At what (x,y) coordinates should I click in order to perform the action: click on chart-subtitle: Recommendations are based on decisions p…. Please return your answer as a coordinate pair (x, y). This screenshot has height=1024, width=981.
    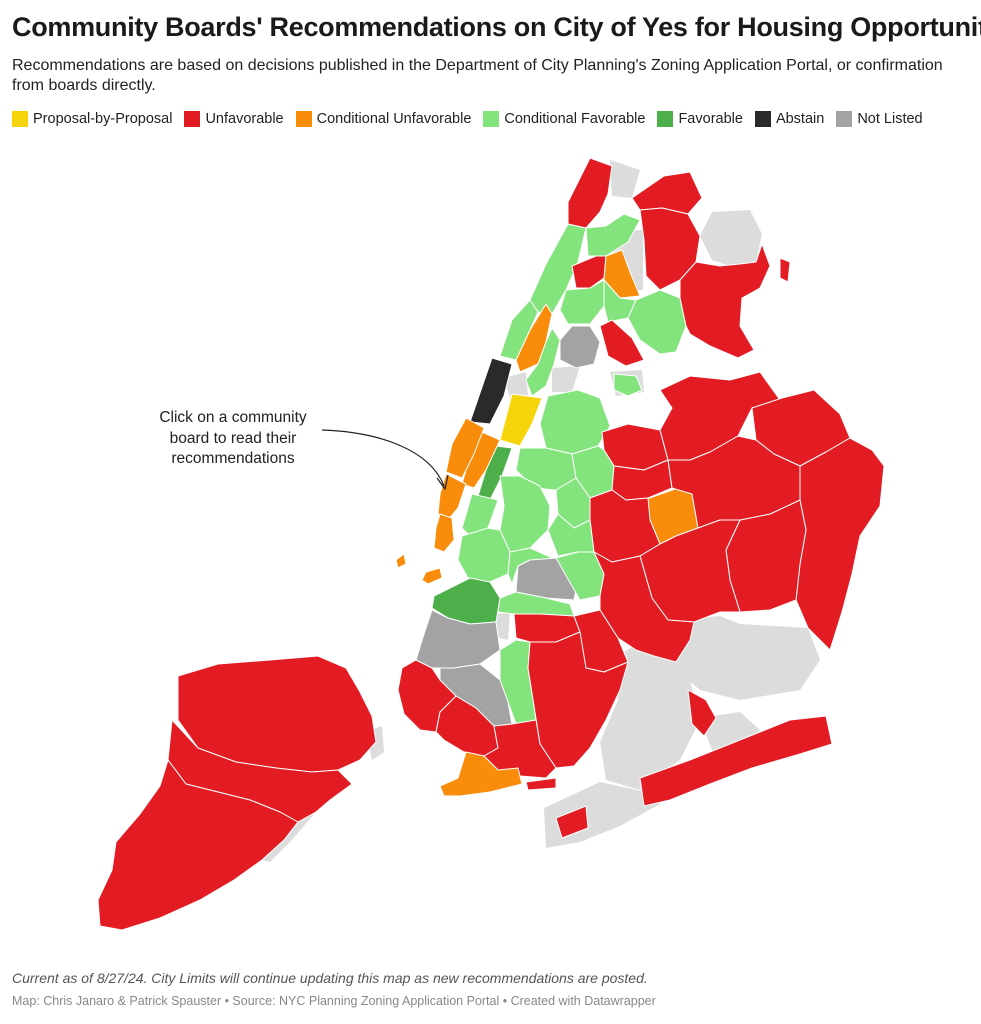
    Looking at the image, I should click on (477, 75).